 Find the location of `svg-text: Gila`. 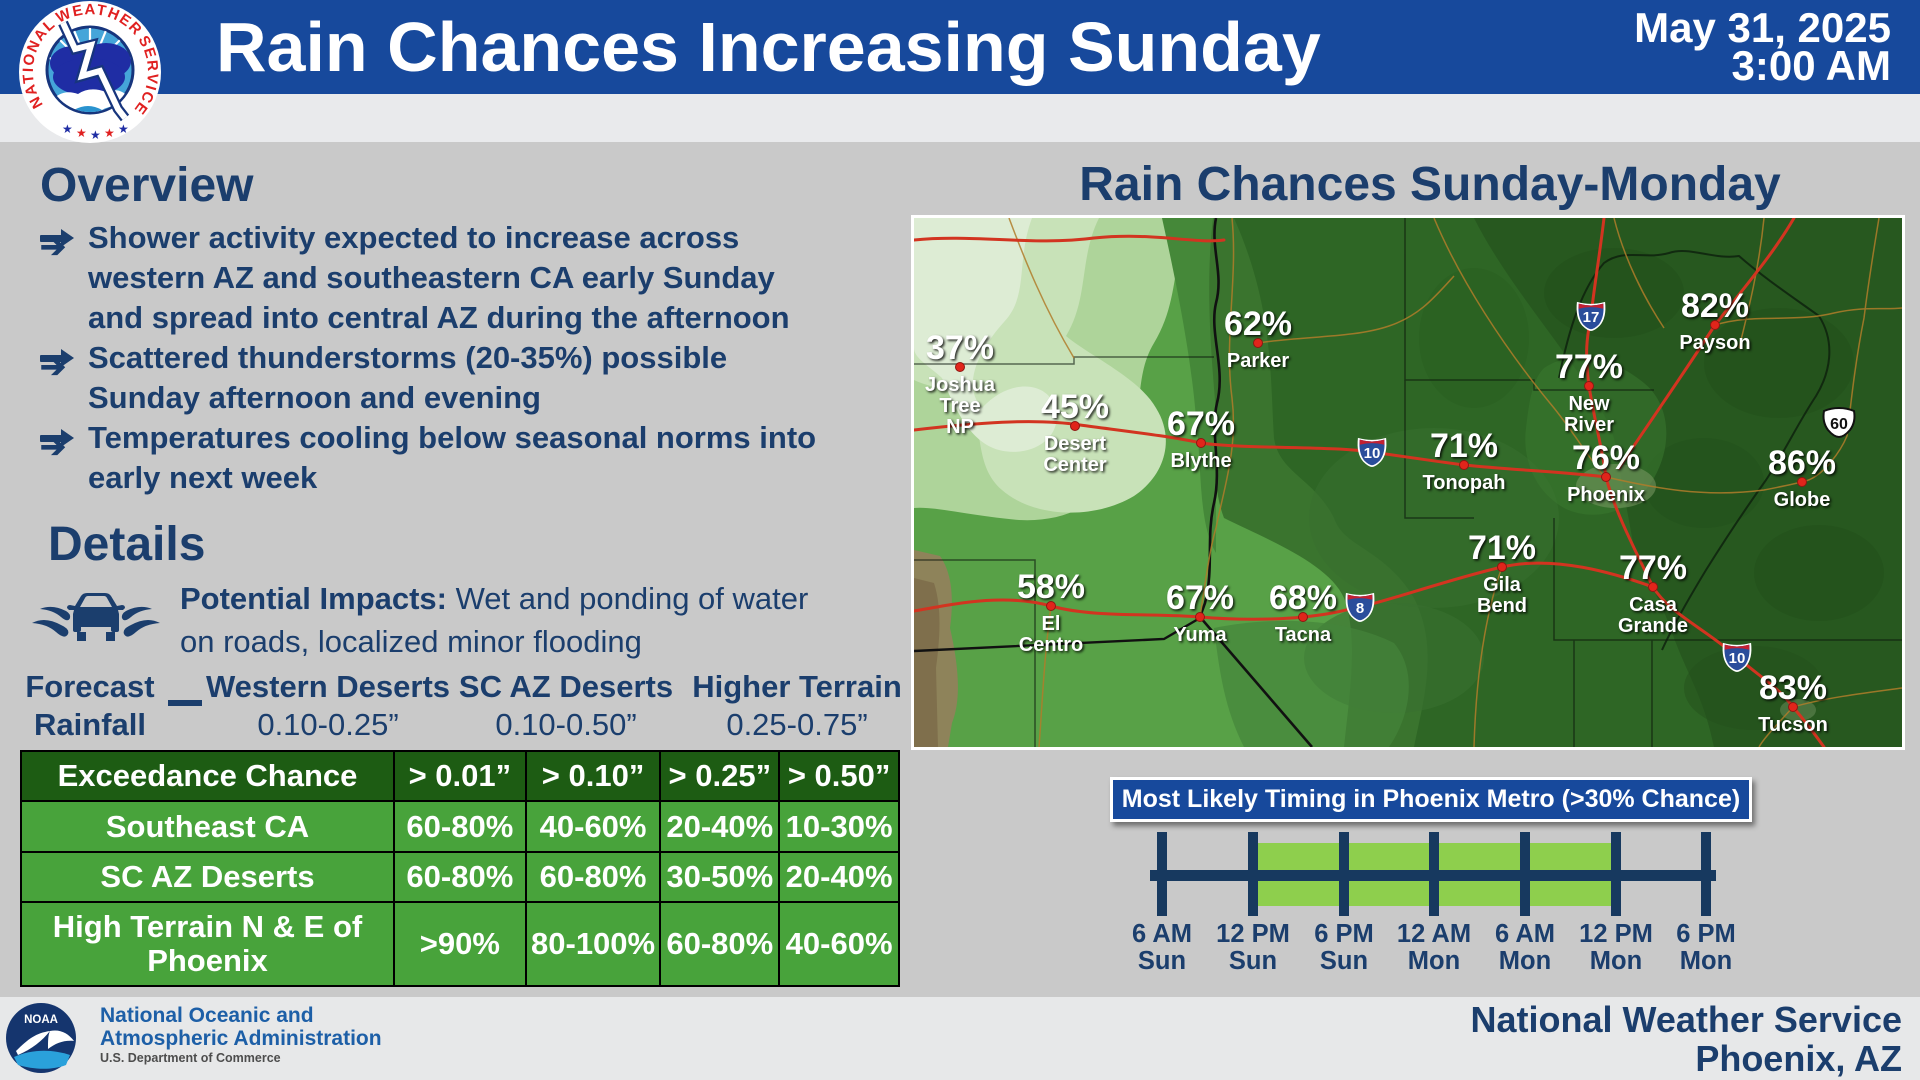

svg-text: Gila is located at coordinates (1502, 585).